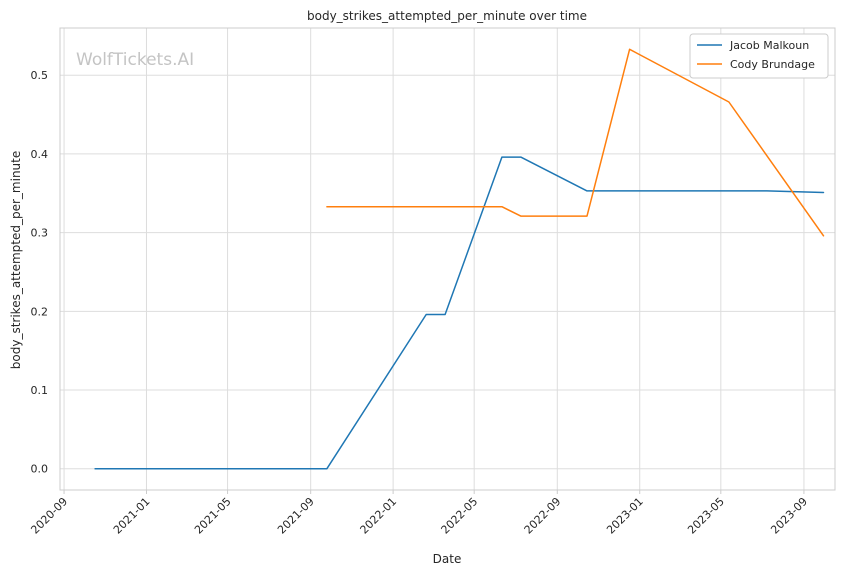  I want to click on y-tick-label: 0.5, so click(40, 75).